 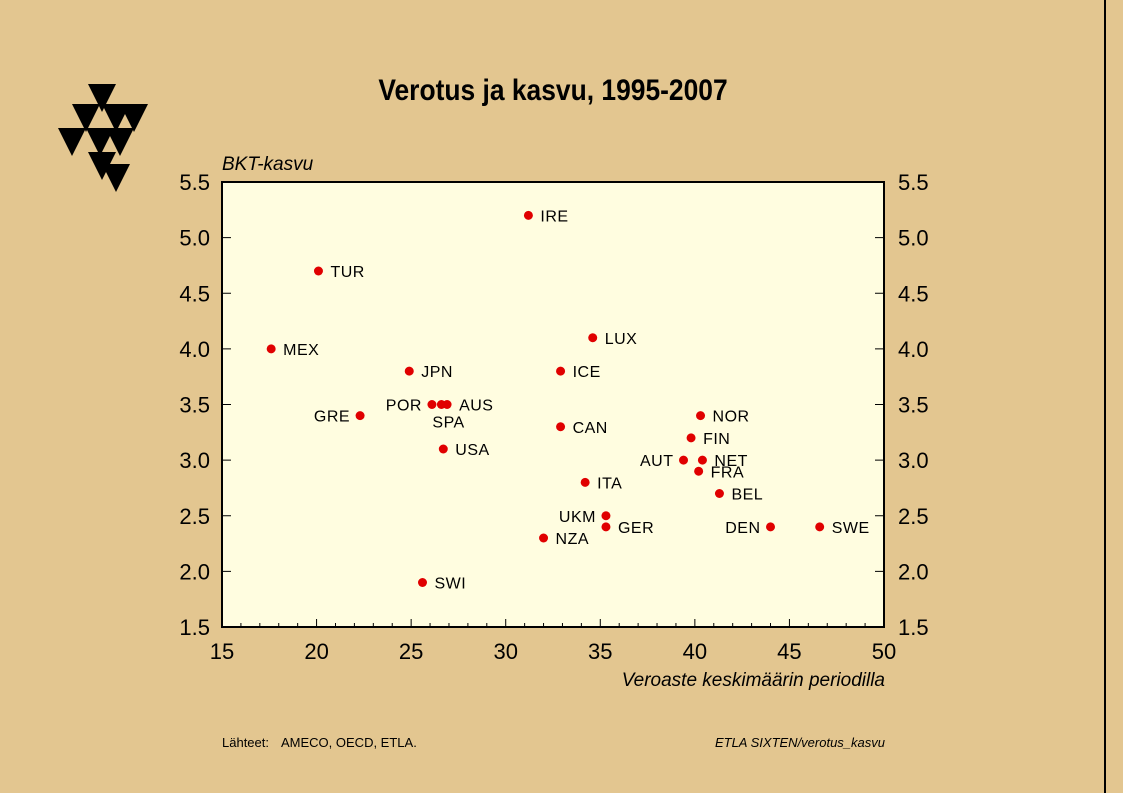 What do you see at coordinates (222, 651) in the screenshot?
I see `x-tick-label: 15` at bounding box center [222, 651].